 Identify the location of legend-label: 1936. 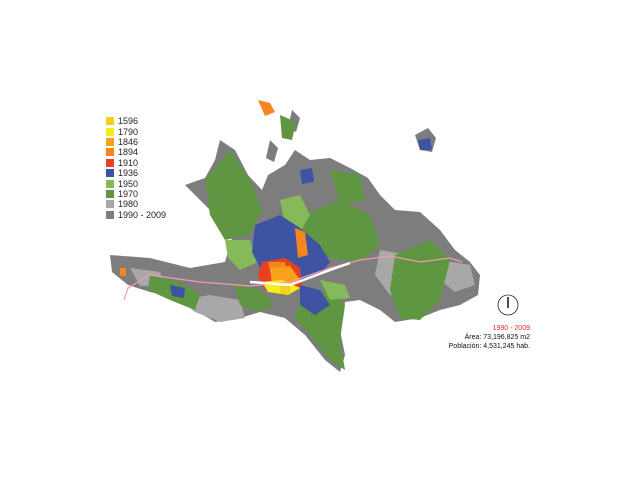
(128, 173).